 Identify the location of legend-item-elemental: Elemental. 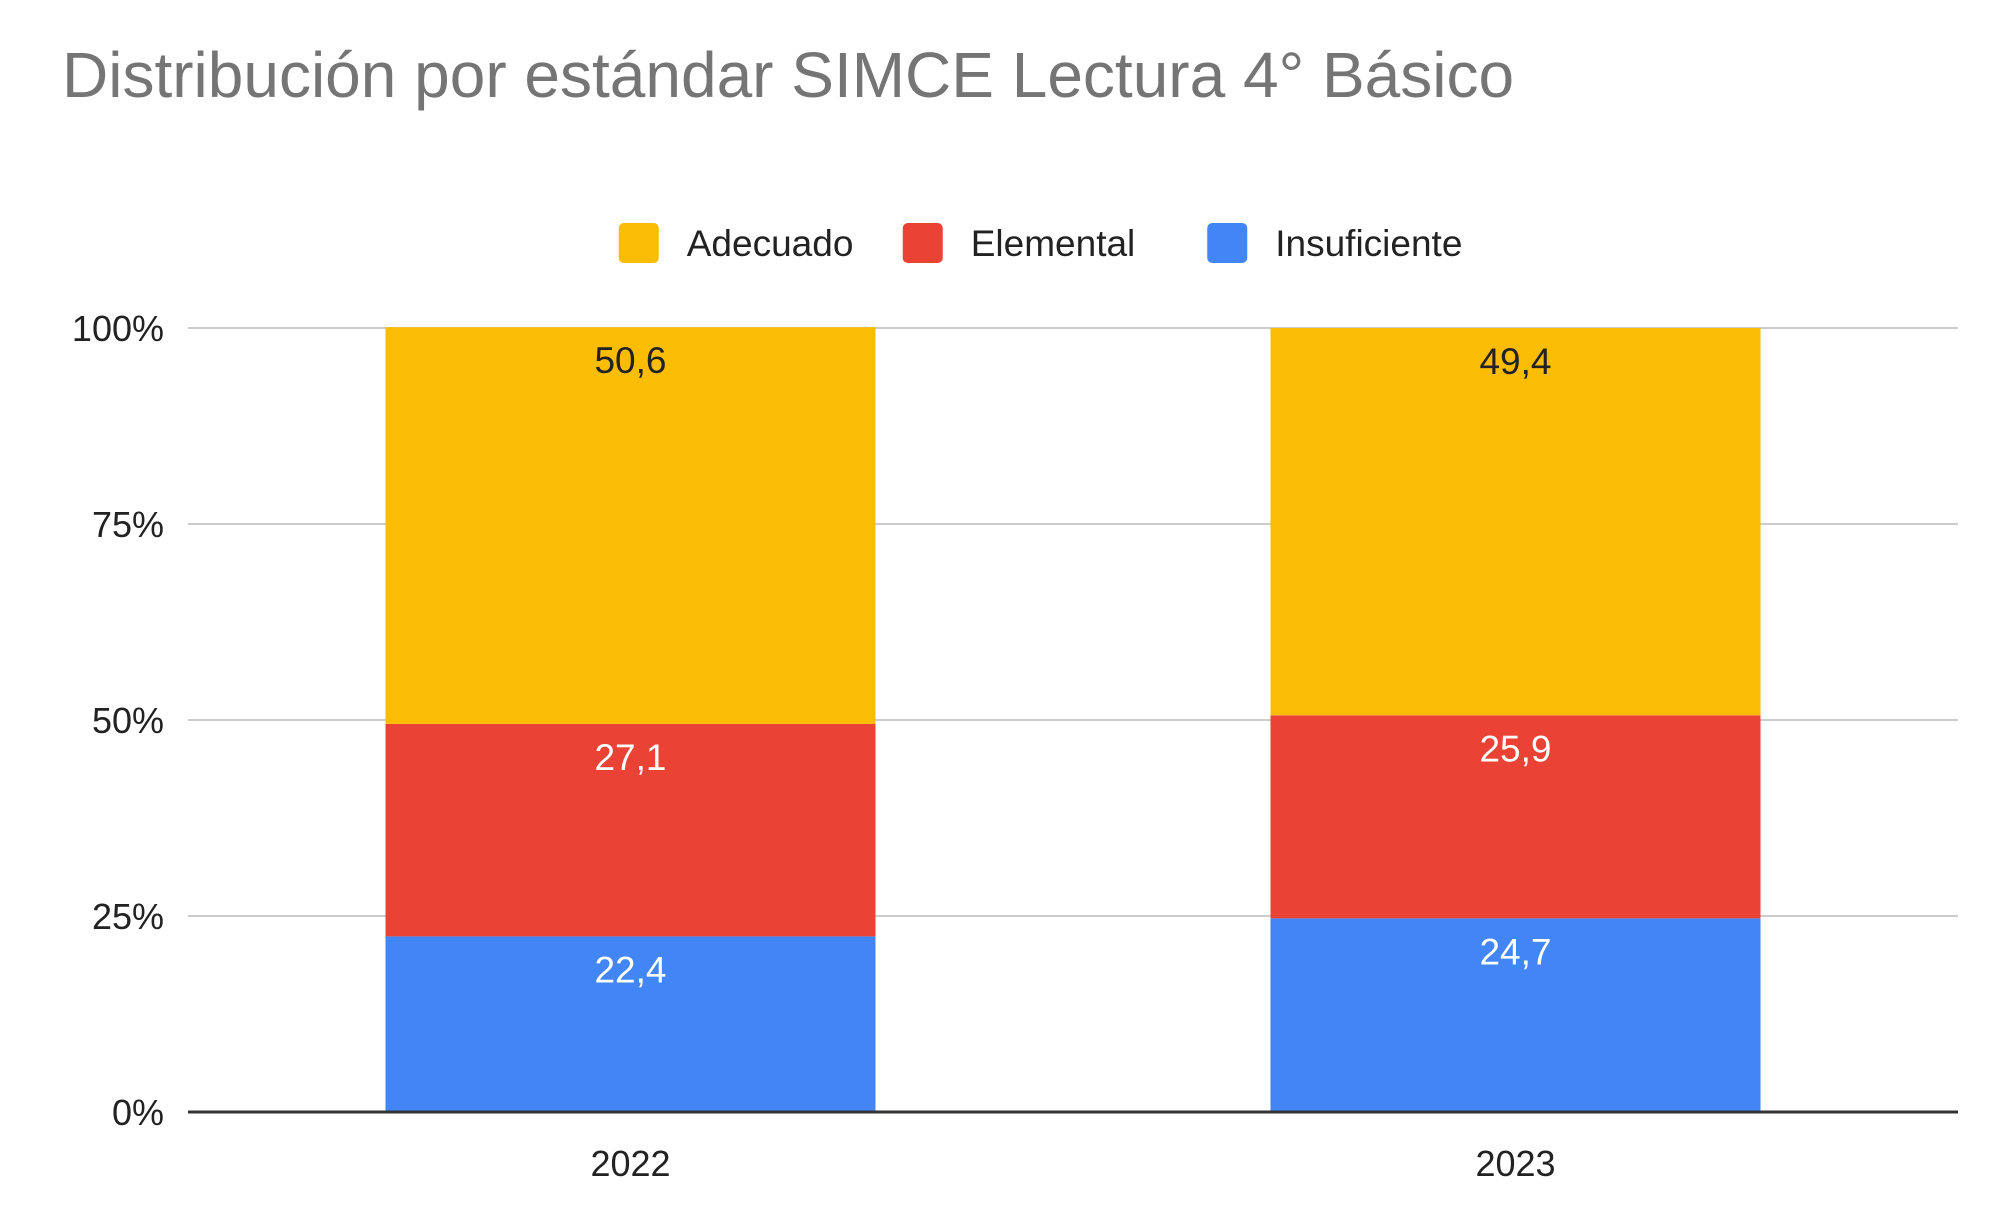
(1019, 243).